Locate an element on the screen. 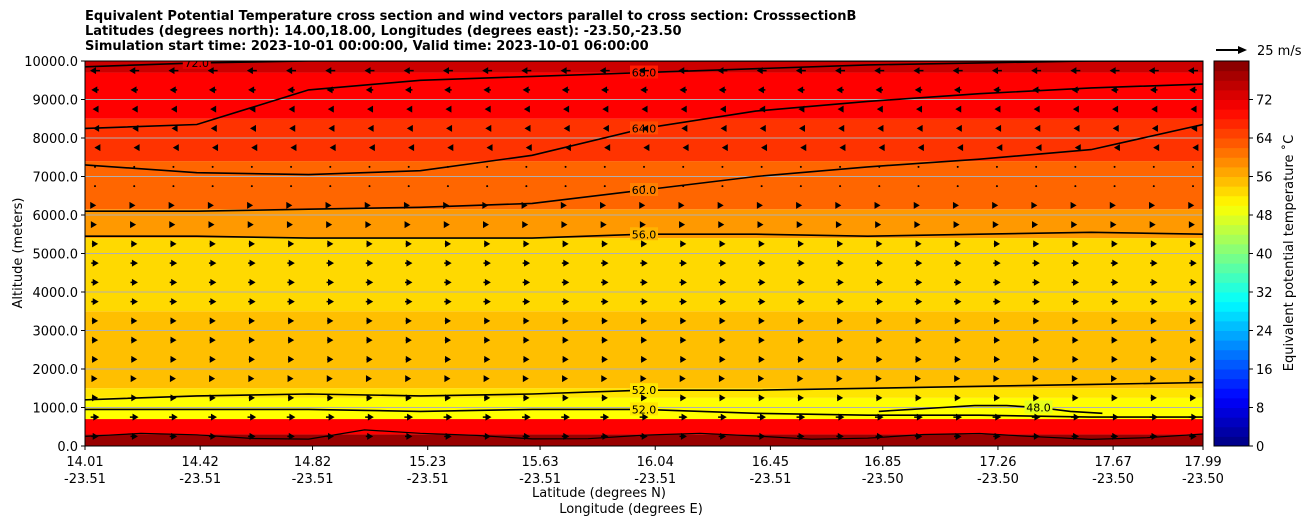 Image resolution: width=1308 pixels, height=526 pixels. colorbar-tick-label-9: 72 is located at coordinates (1264, 101).